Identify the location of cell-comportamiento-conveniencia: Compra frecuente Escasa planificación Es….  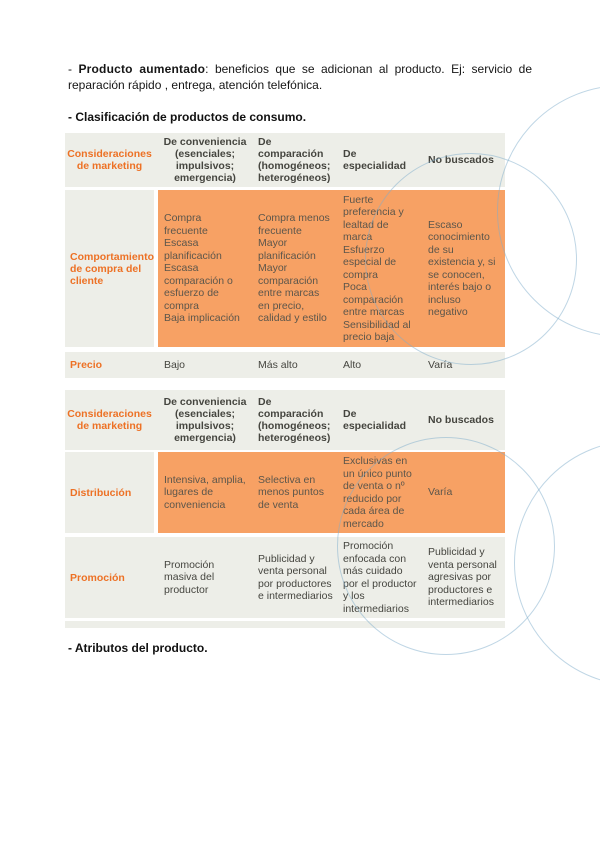
(202, 268).